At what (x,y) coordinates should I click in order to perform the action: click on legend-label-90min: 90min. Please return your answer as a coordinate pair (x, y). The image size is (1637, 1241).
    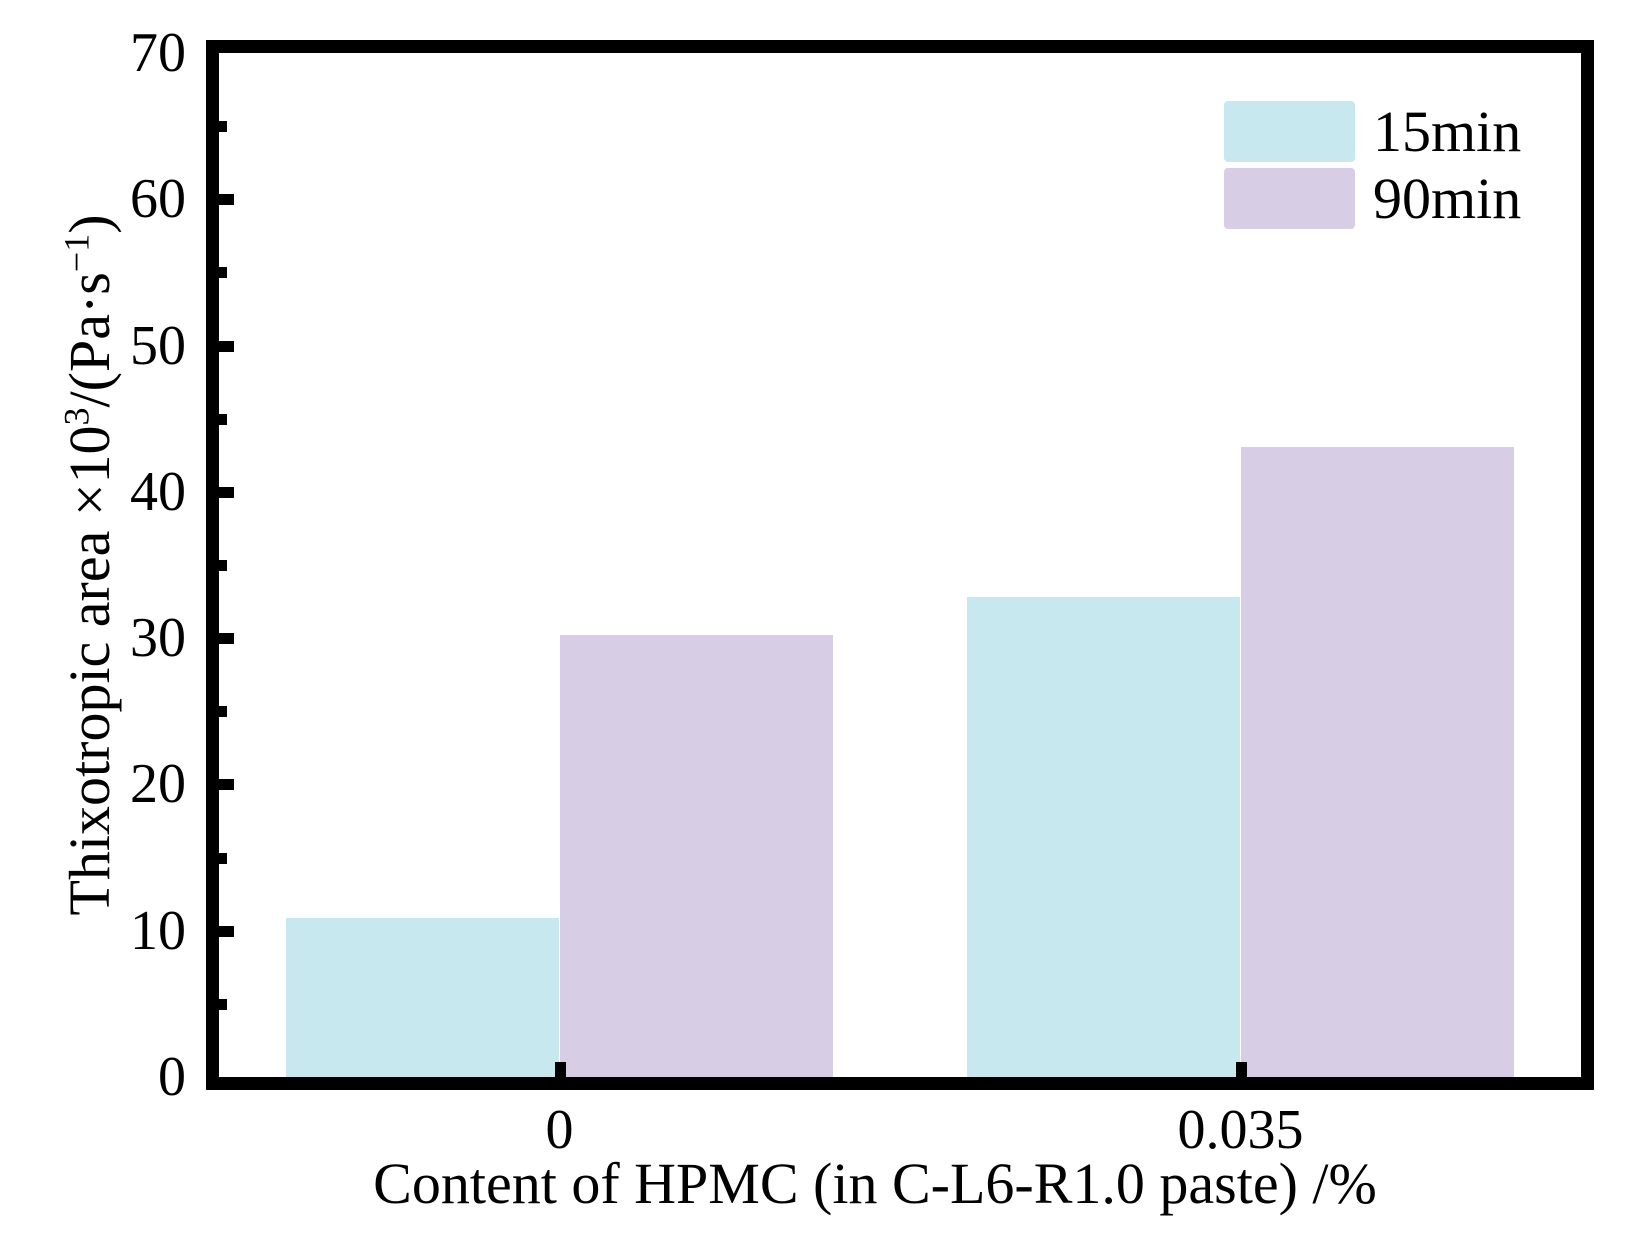
    Looking at the image, I should click on (1447, 198).